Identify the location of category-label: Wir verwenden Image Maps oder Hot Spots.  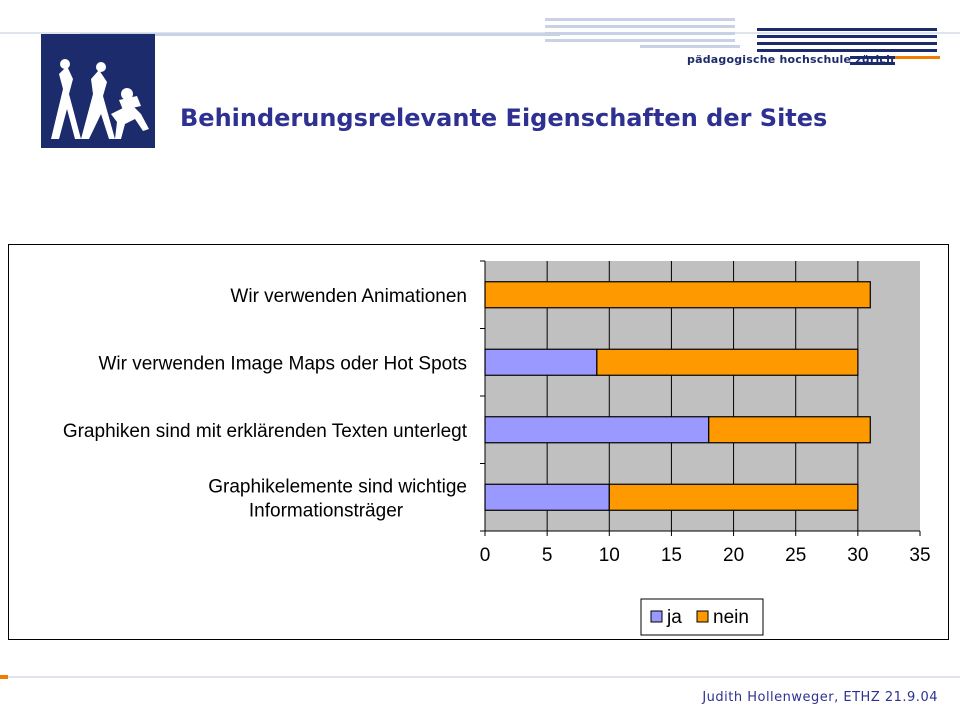
(282, 363).